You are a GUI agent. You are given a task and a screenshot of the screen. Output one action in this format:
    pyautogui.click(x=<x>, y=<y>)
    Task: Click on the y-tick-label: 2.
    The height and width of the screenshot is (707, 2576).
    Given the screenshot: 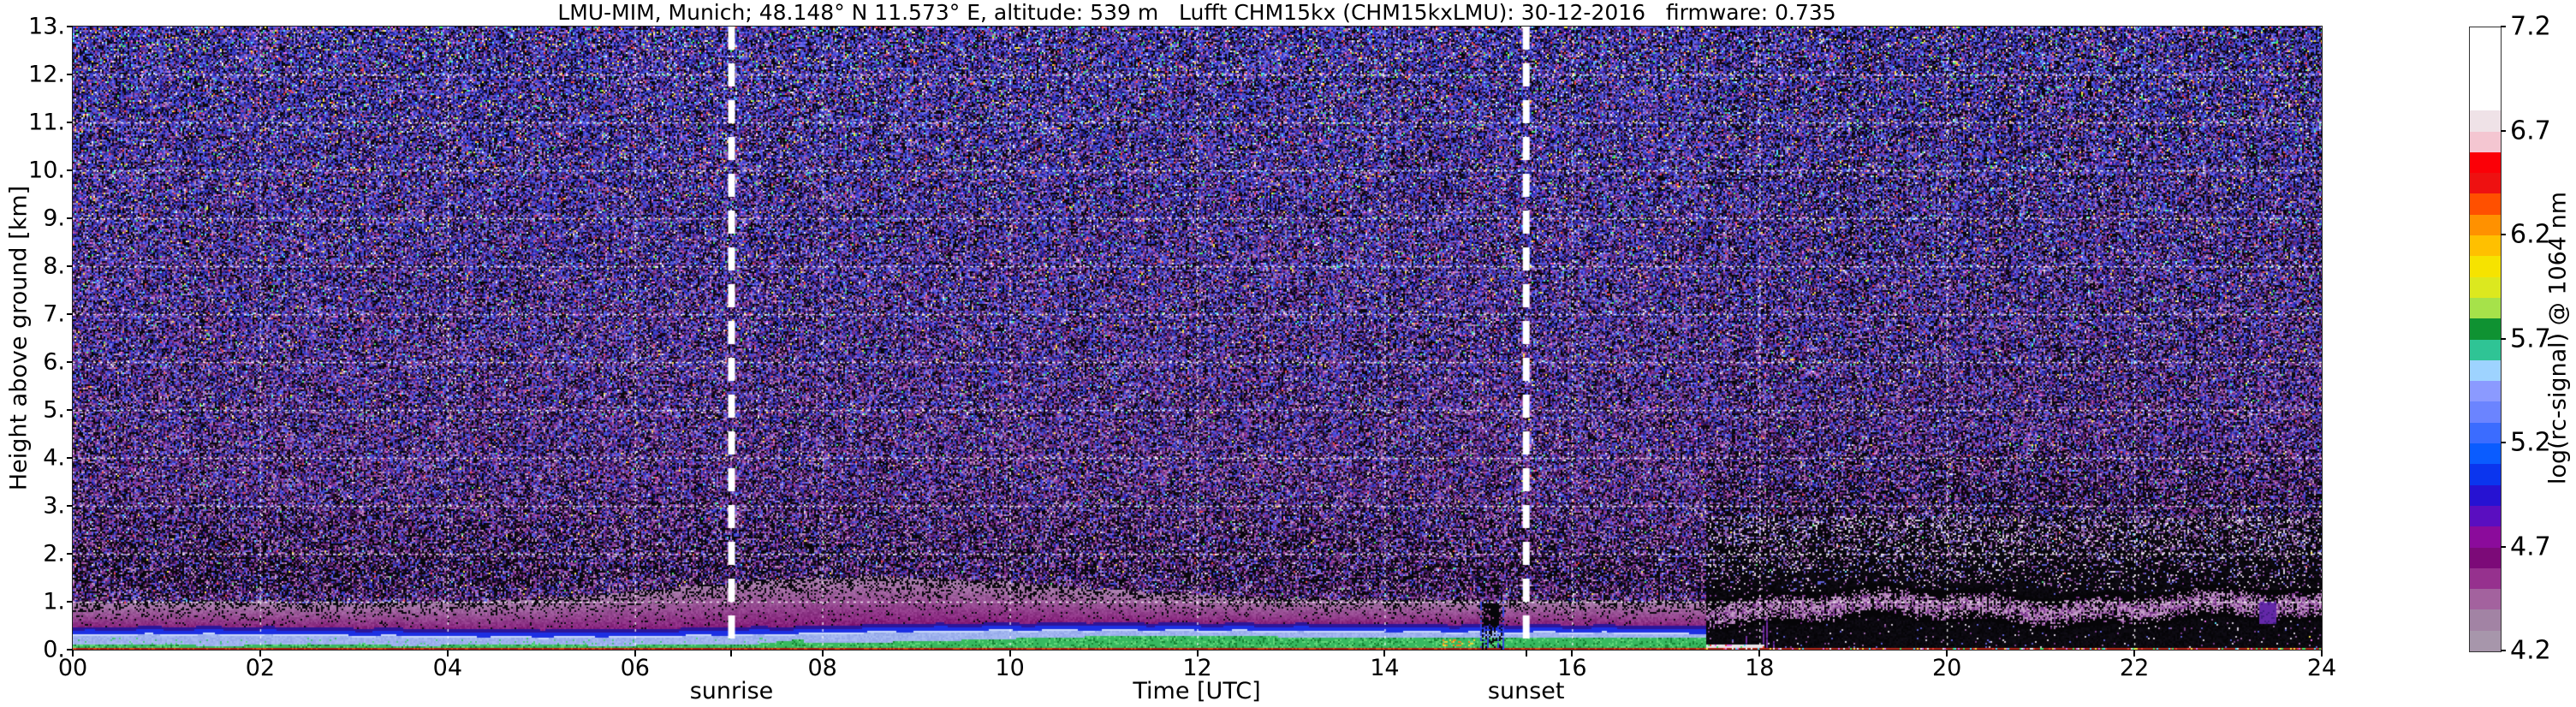 What is the action you would take?
    pyautogui.click(x=54, y=553)
    